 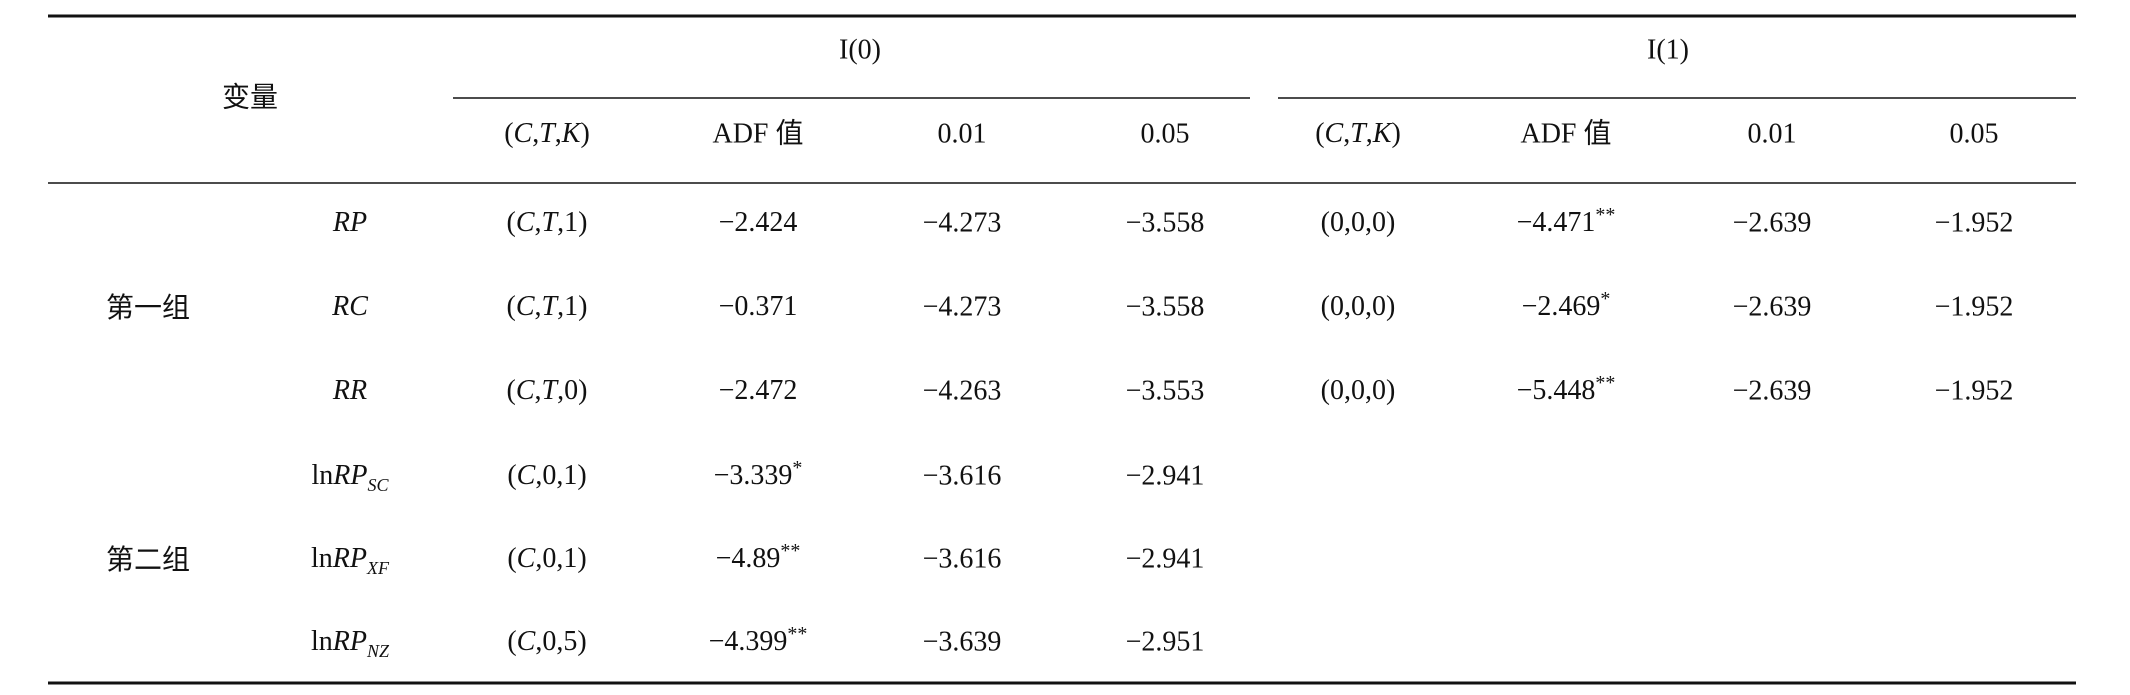 I want to click on variable-name: RP, so click(x=349, y=475).